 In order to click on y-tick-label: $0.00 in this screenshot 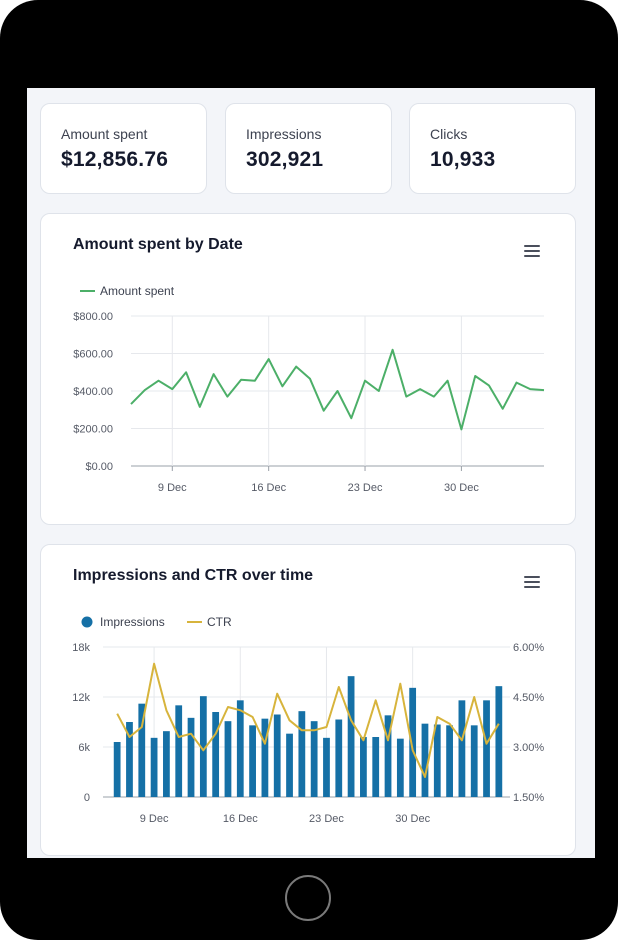, I will do `click(99, 467)`.